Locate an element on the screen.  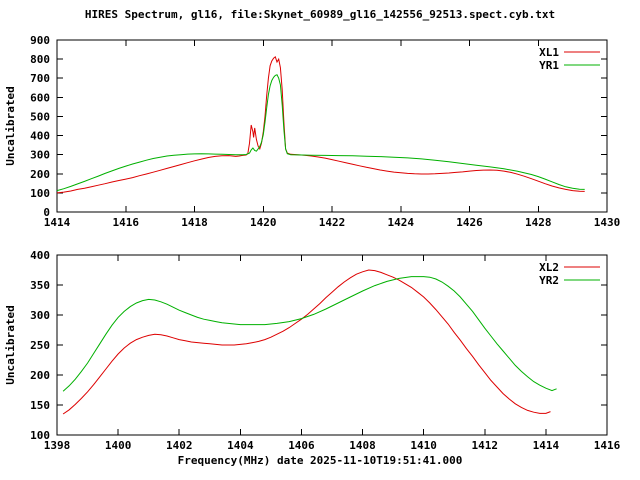
x-tick-label: 1408 is located at coordinates (362, 445).